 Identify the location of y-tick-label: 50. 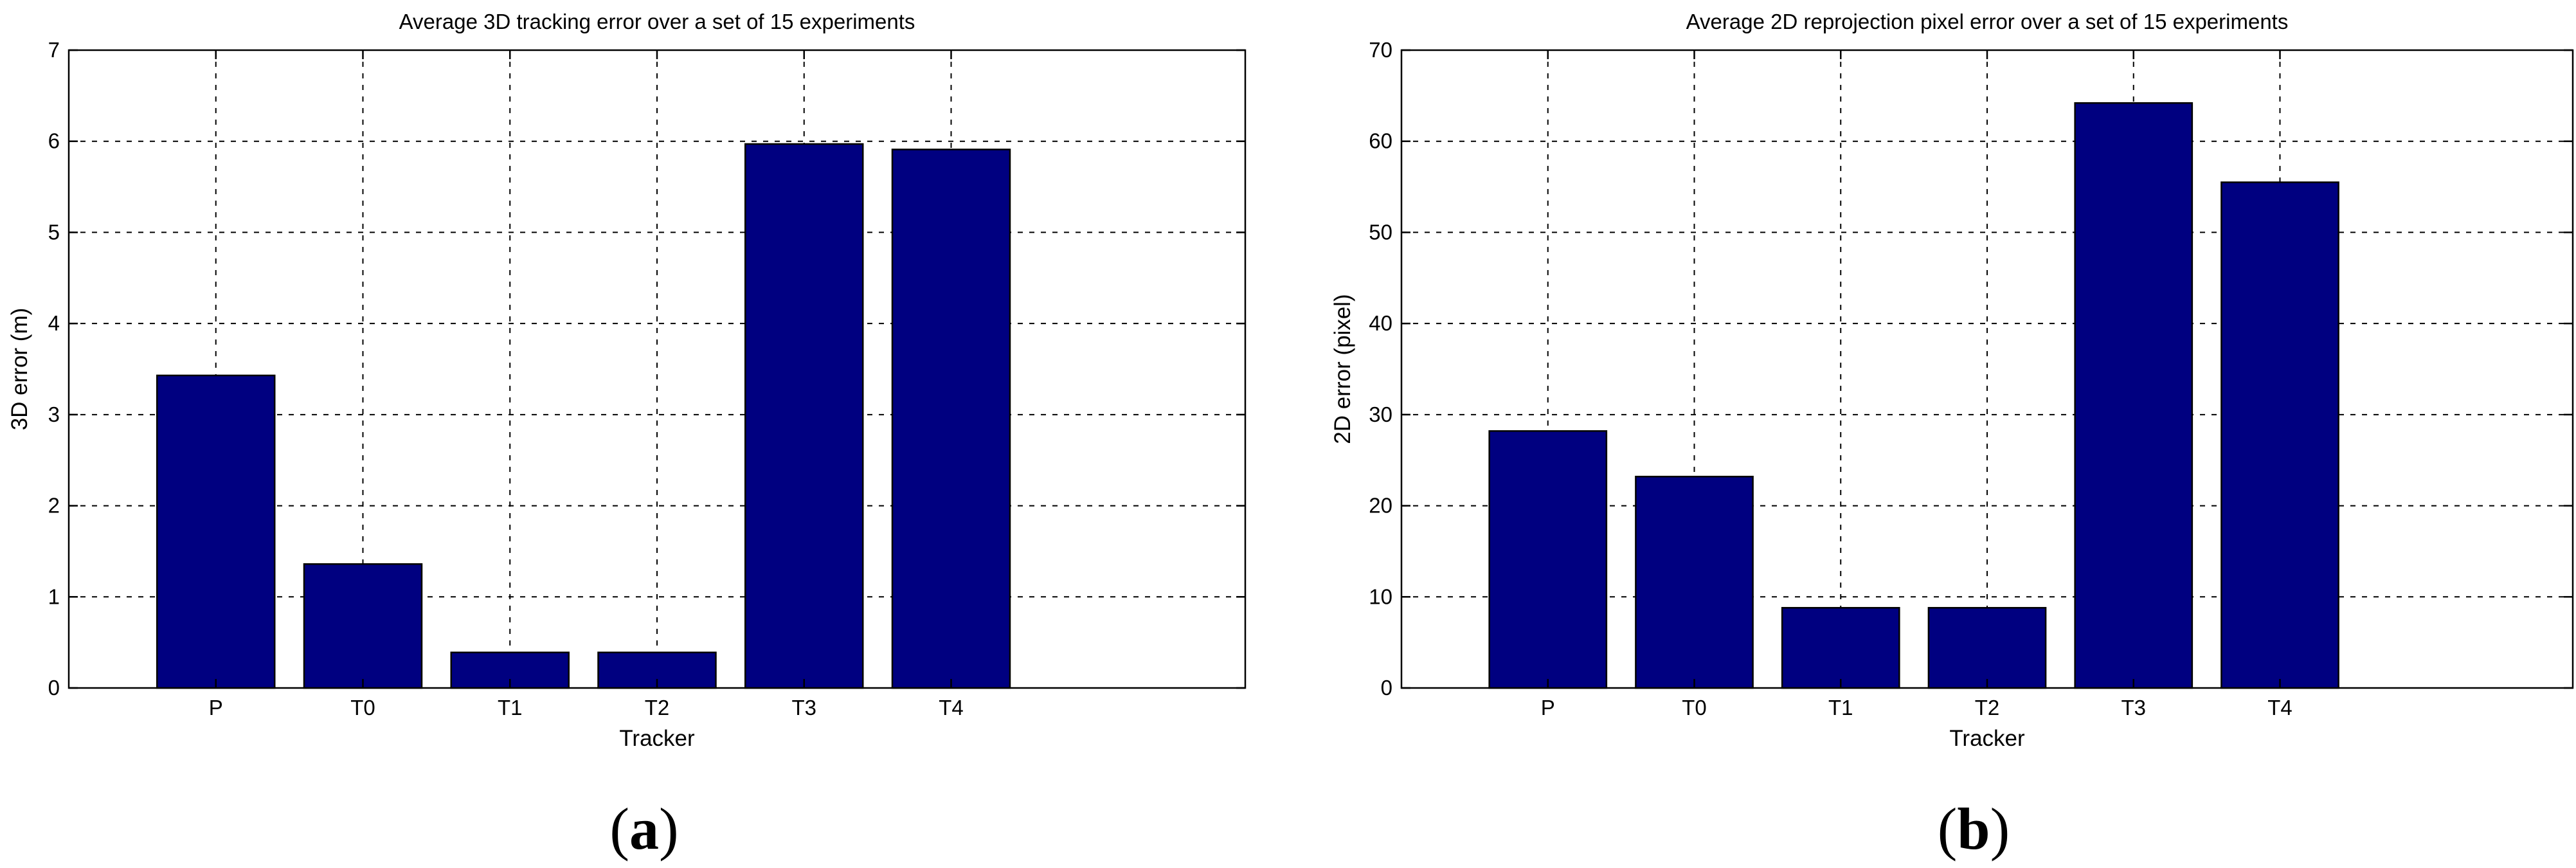
(1380, 232).